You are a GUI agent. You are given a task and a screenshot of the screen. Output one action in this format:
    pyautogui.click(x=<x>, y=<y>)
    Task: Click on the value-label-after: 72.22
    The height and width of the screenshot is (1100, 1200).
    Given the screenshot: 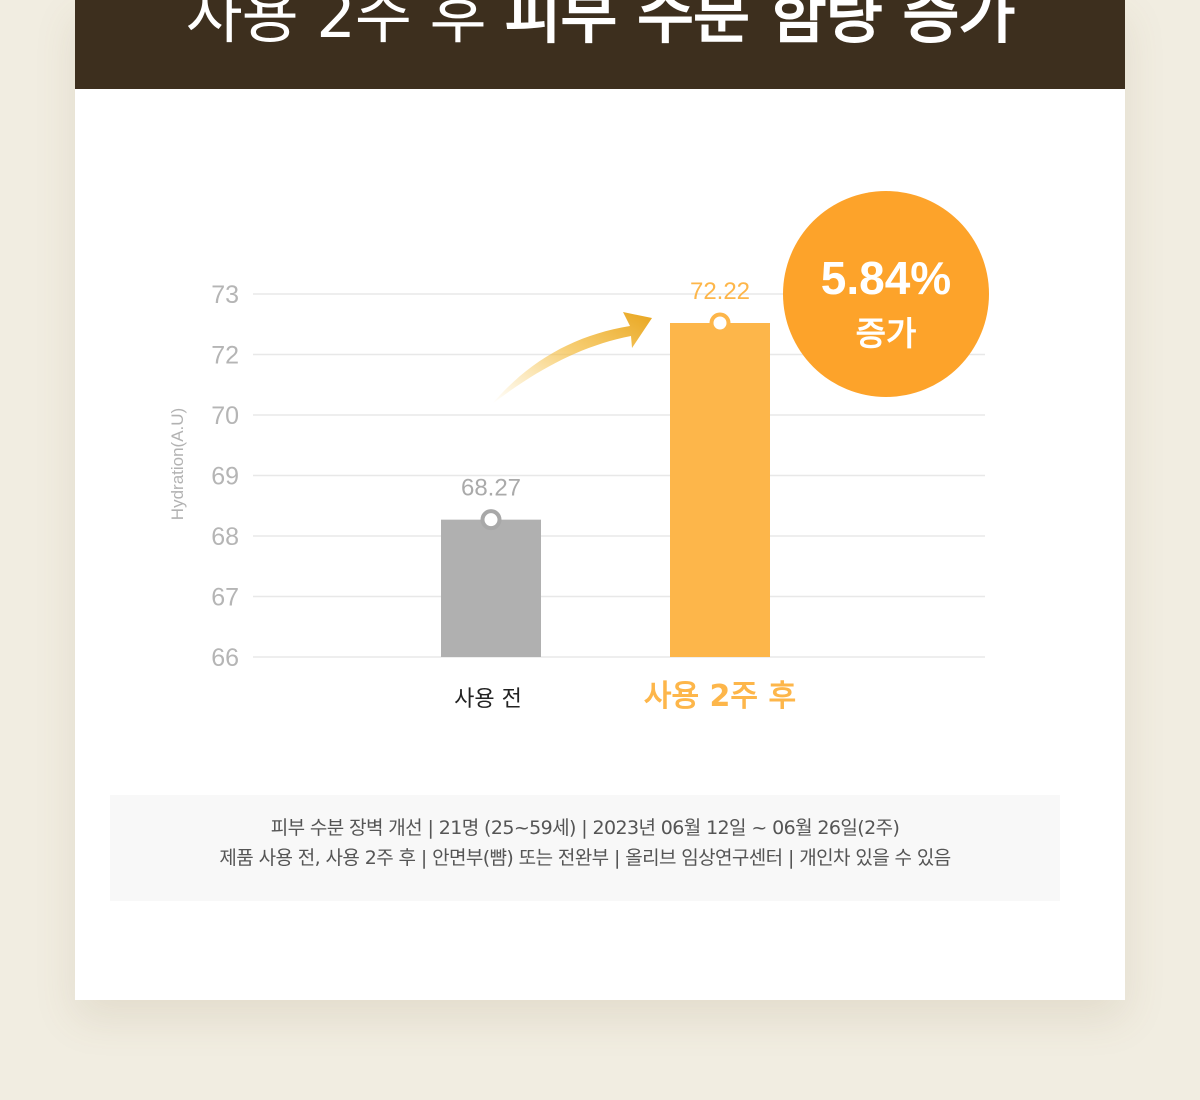 What is the action you would take?
    pyautogui.click(x=720, y=291)
    